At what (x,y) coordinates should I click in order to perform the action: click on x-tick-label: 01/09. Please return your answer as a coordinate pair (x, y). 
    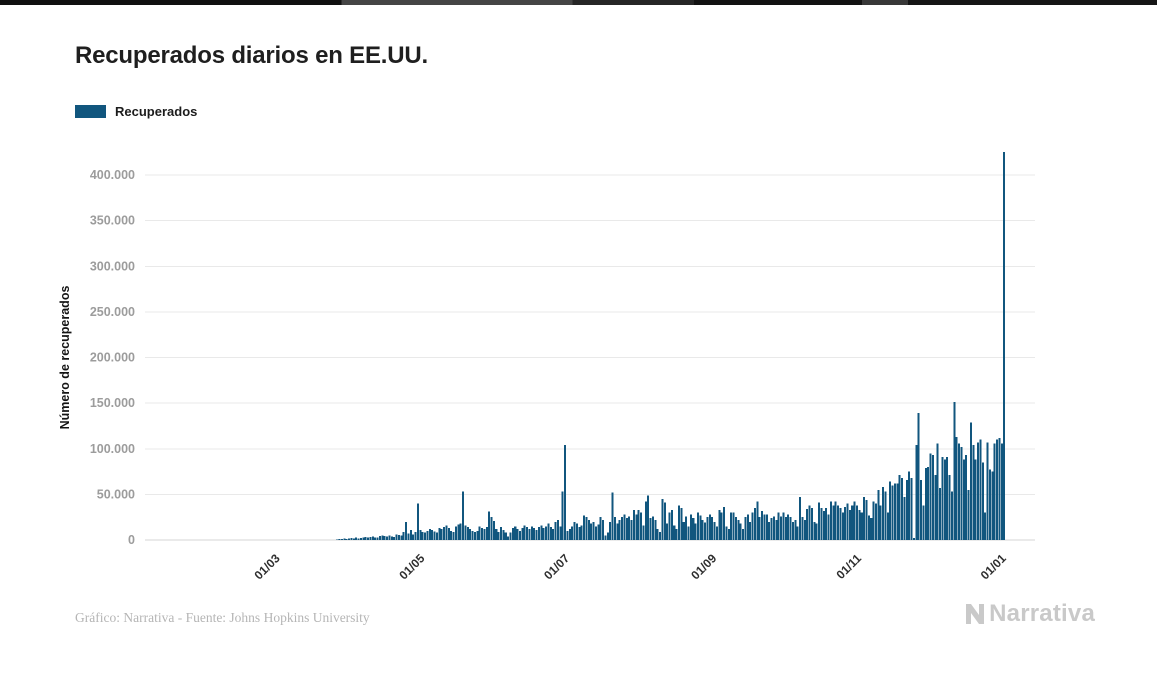
    Looking at the image, I should click on (703, 566).